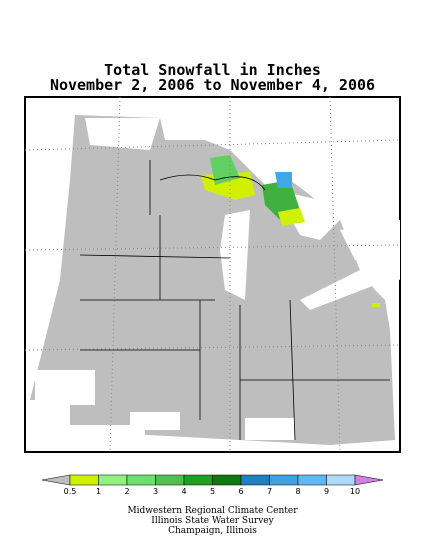 This screenshot has width=425, height=550. Describe the element at coordinates (355, 491) in the screenshot. I see `legend-tick-label: 10` at that location.